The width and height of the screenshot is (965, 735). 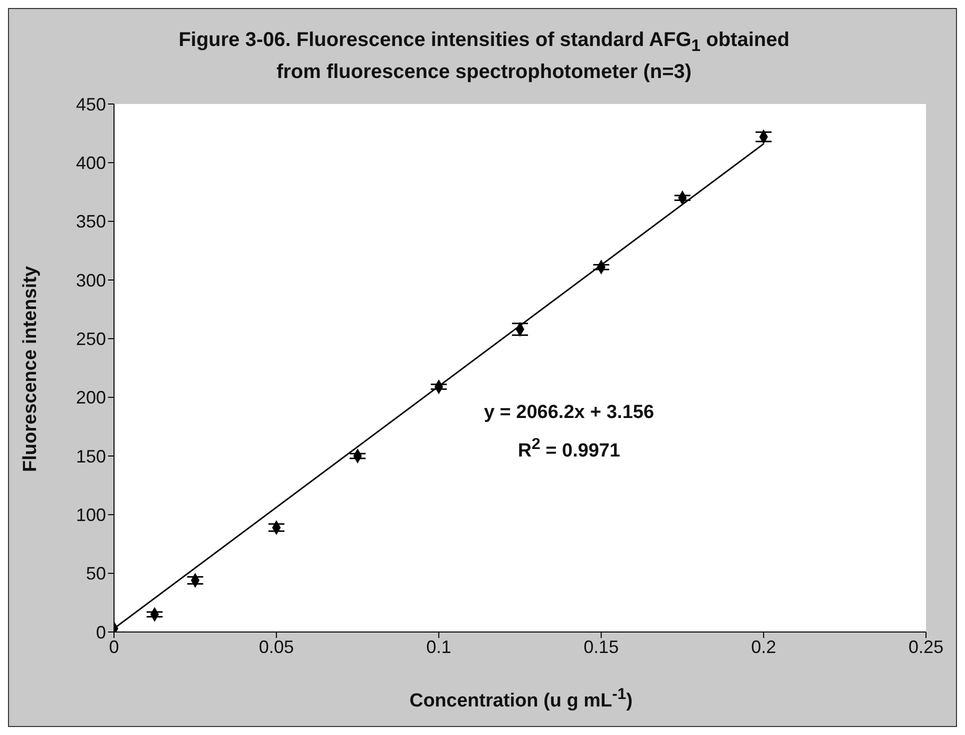 What do you see at coordinates (91, 222) in the screenshot?
I see `y-tick-label: 350` at bounding box center [91, 222].